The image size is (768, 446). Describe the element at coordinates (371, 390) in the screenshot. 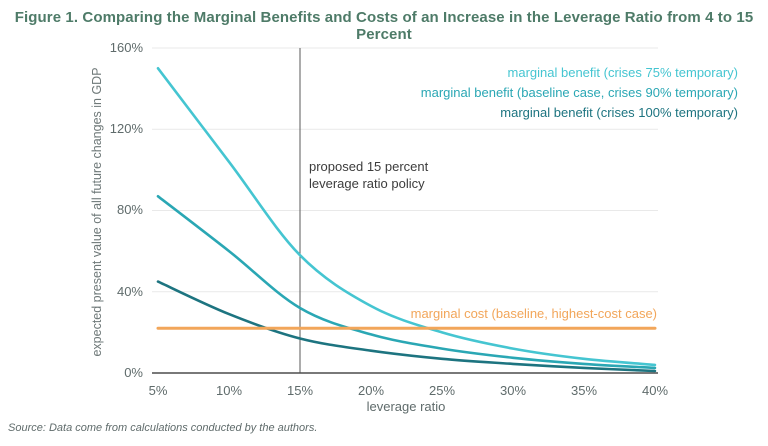

I see `x-tick-label: 20%` at that location.